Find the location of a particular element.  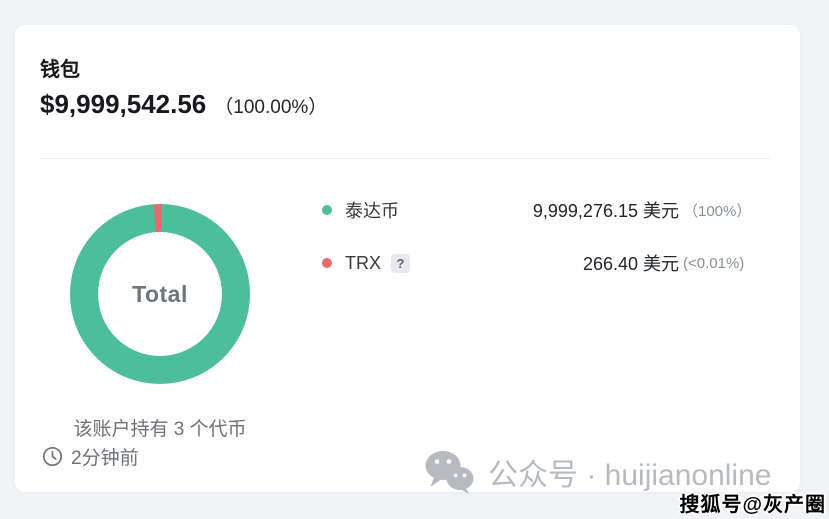

total-balance: $9,999,542.56 （100.00%） is located at coordinates (183, 104).